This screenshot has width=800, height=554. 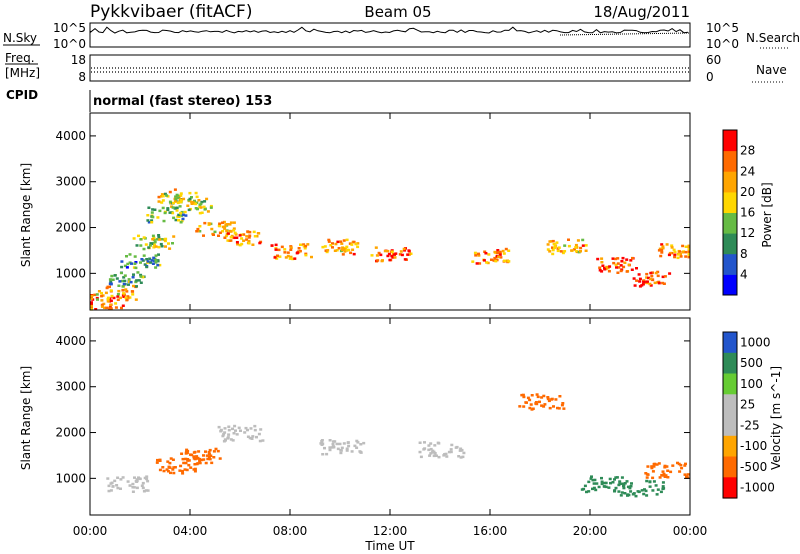 I want to click on y-tick-label: 1000, so click(x=70, y=273).